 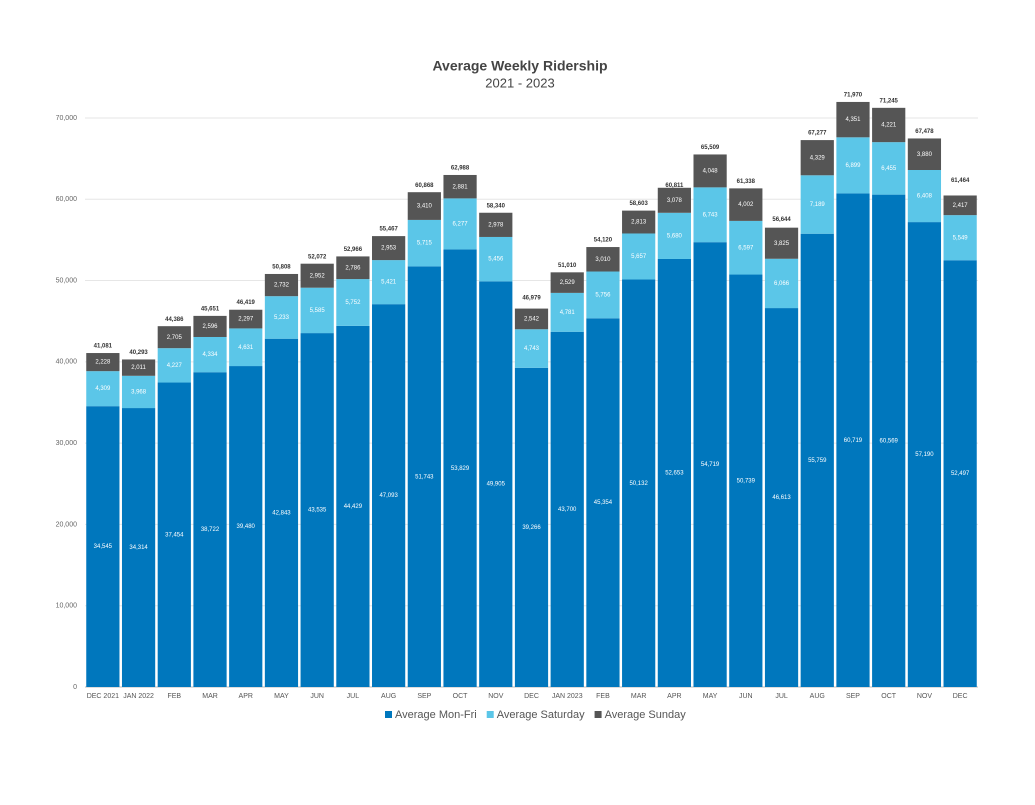 I want to click on value-label: 5,585, so click(x=318, y=311).